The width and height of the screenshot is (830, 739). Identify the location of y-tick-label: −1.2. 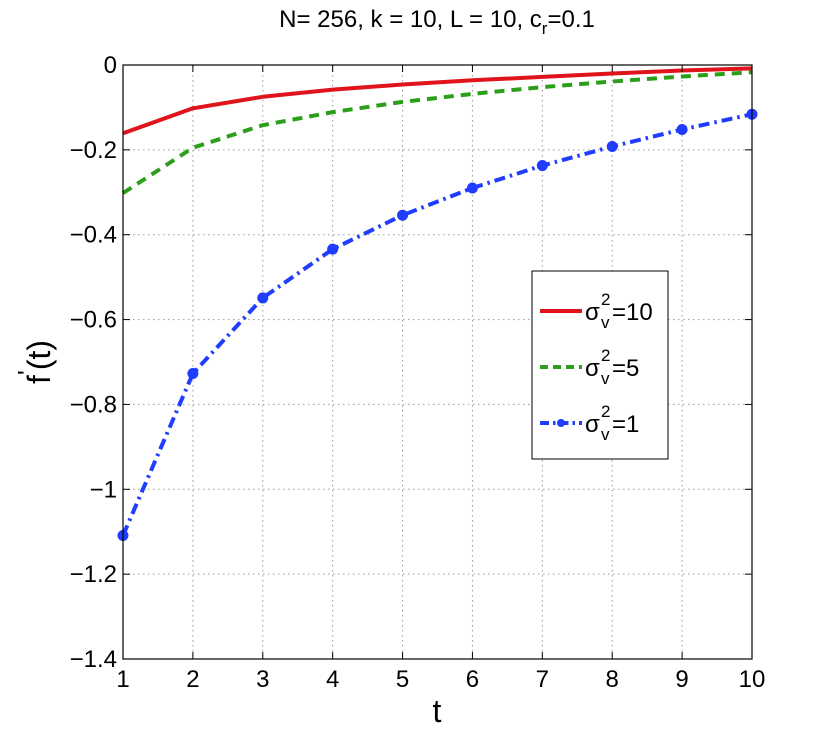
(93, 574).